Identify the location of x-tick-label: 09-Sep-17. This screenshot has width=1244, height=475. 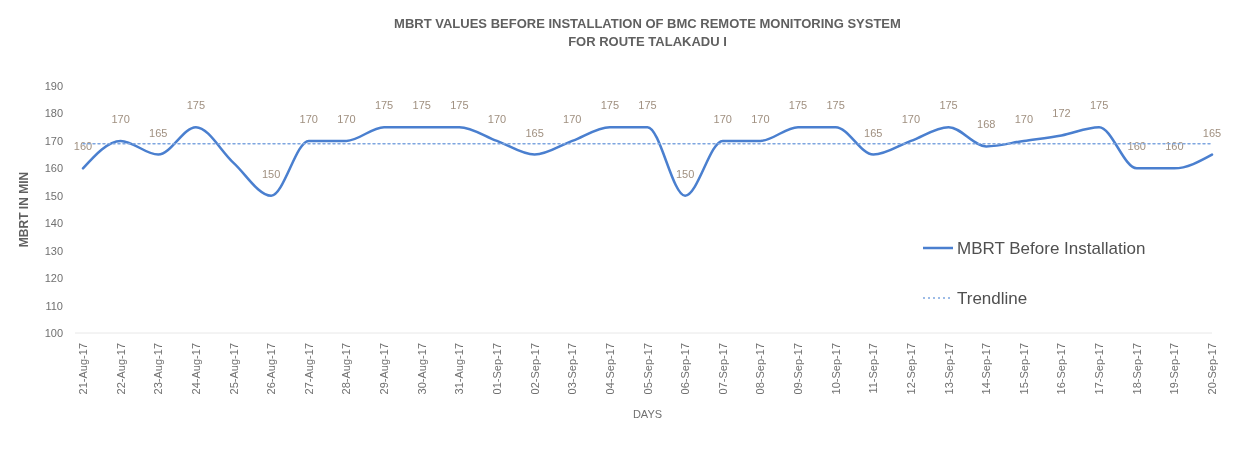
(798, 369).